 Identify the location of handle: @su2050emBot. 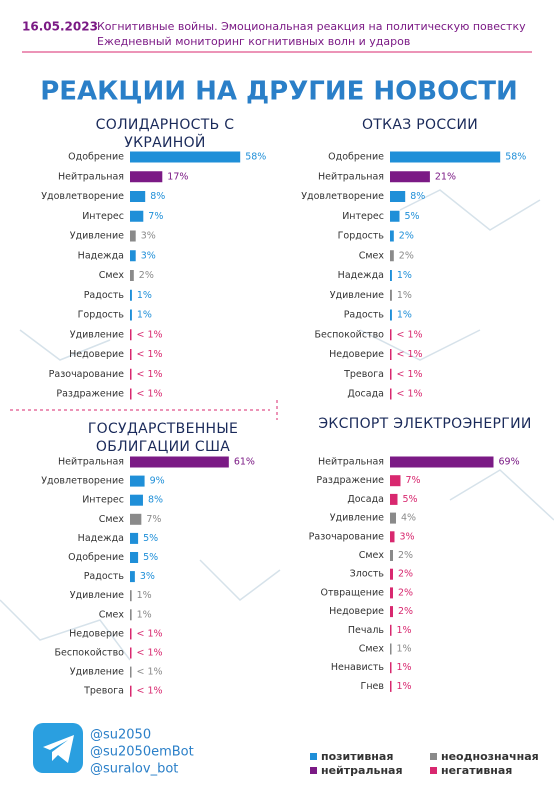
(142, 752).